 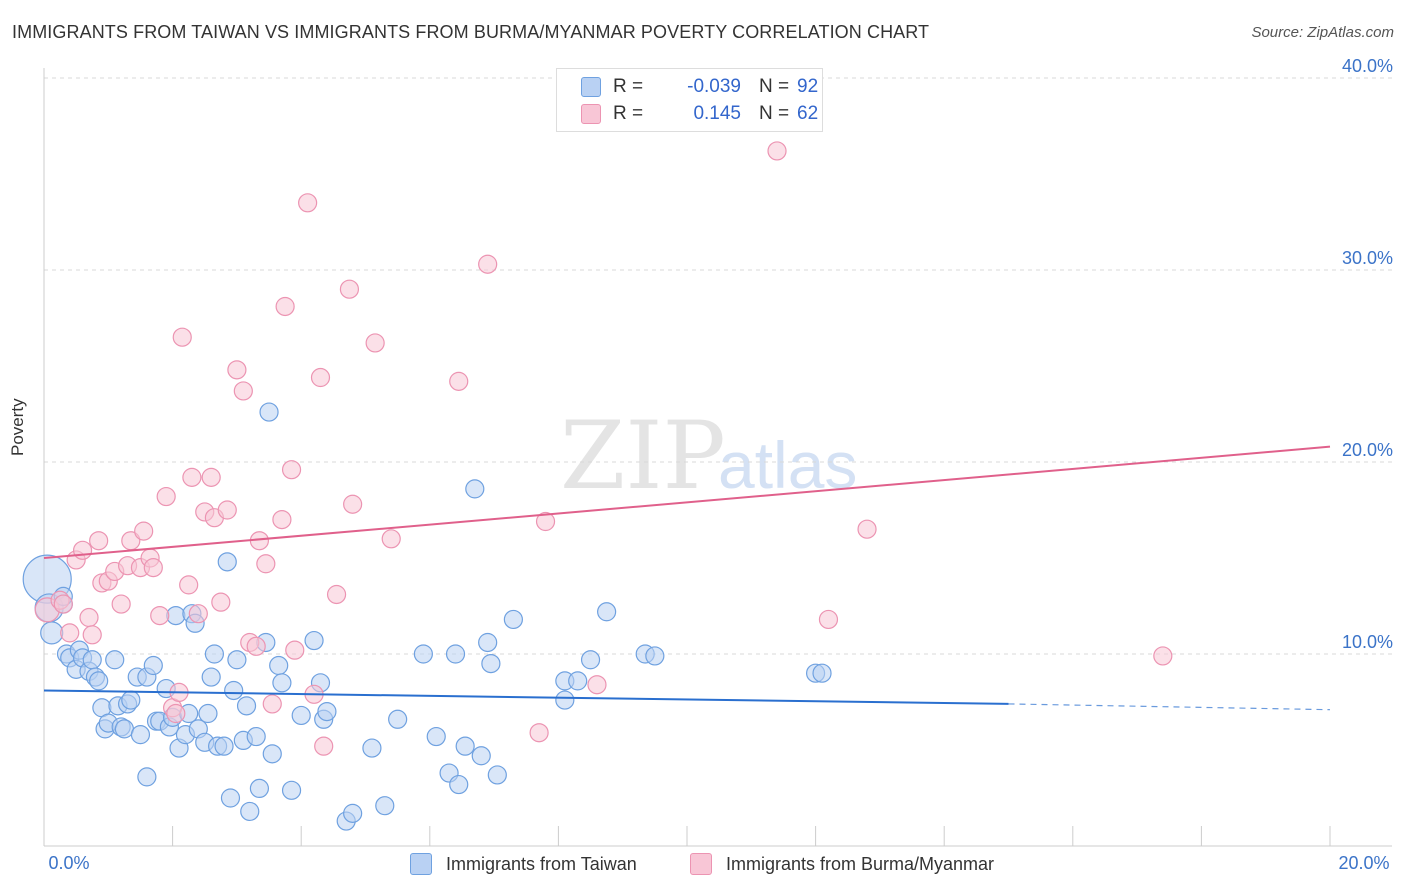 I want to click on stats-n-value: 62, so click(x=808, y=113).